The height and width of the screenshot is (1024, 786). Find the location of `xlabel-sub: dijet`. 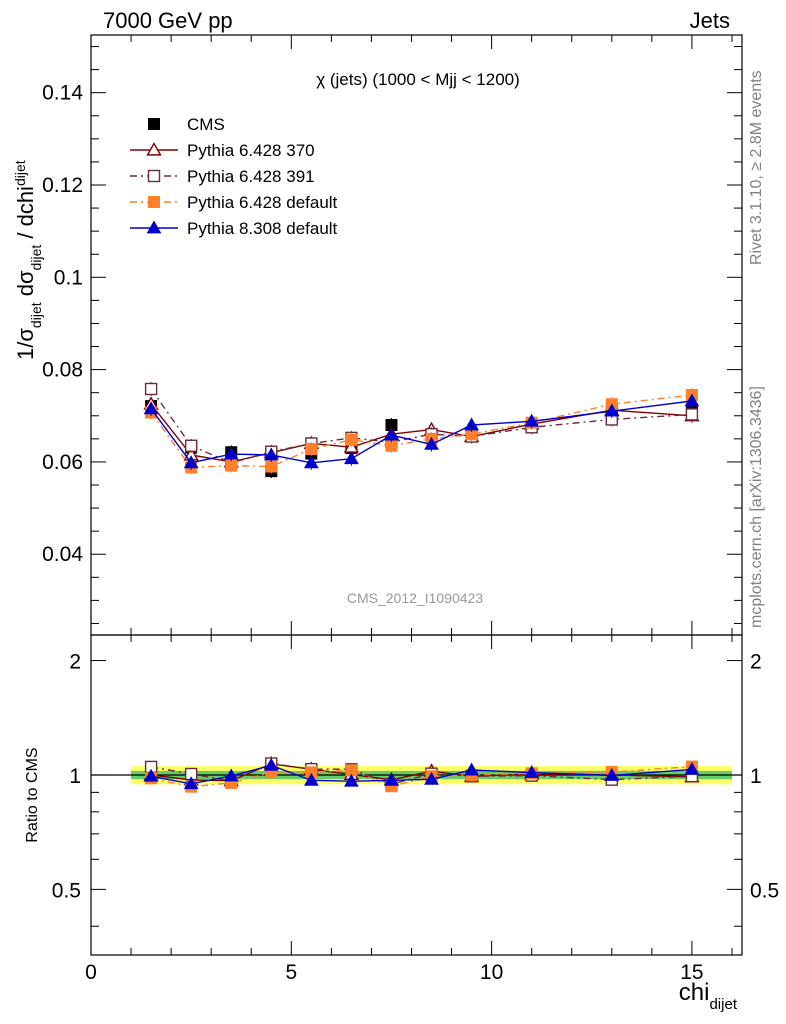

xlabel-sub: dijet is located at coordinates (723, 1004).